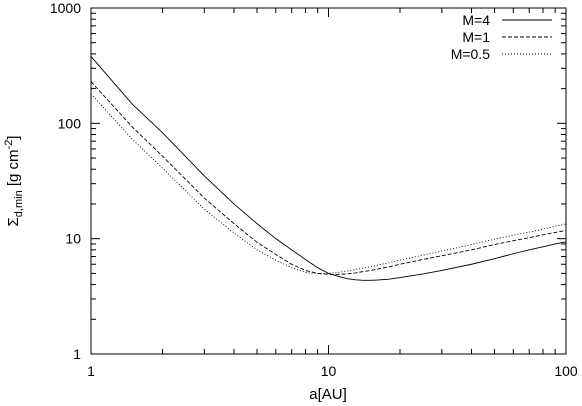  I want to click on y-axis-label-exponent: -2, so click(9, 145).